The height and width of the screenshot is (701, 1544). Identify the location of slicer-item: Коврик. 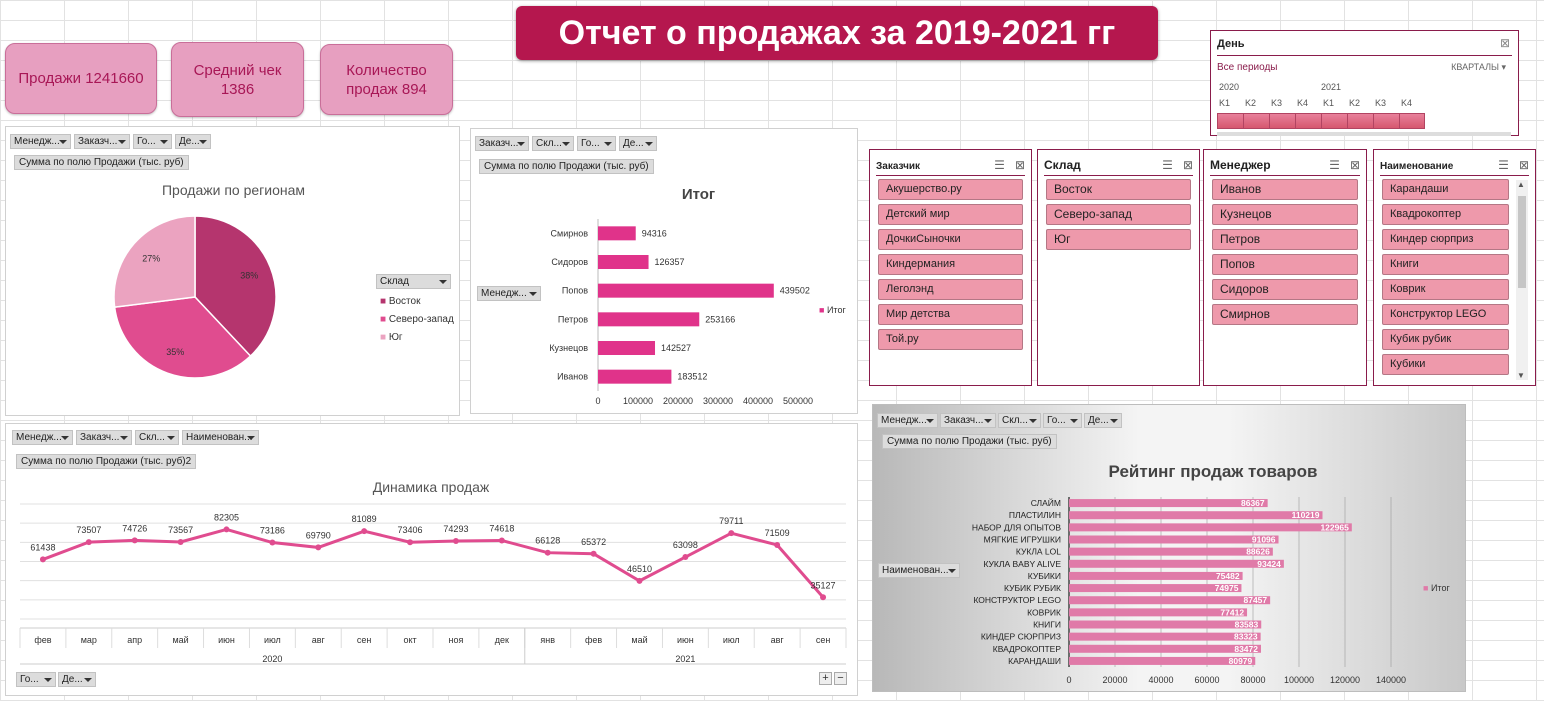
(1445, 289).